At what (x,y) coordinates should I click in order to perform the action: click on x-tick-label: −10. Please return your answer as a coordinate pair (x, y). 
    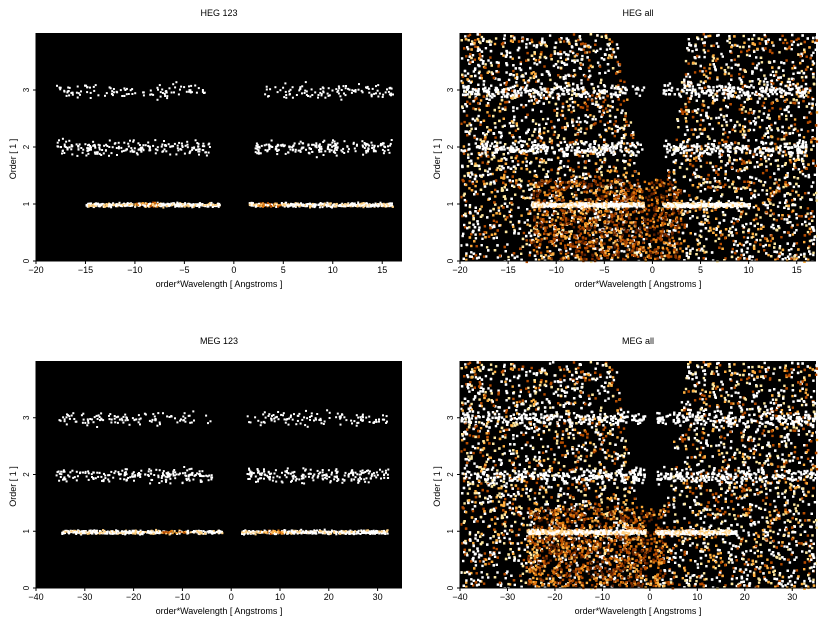
    Looking at the image, I should click on (134, 270).